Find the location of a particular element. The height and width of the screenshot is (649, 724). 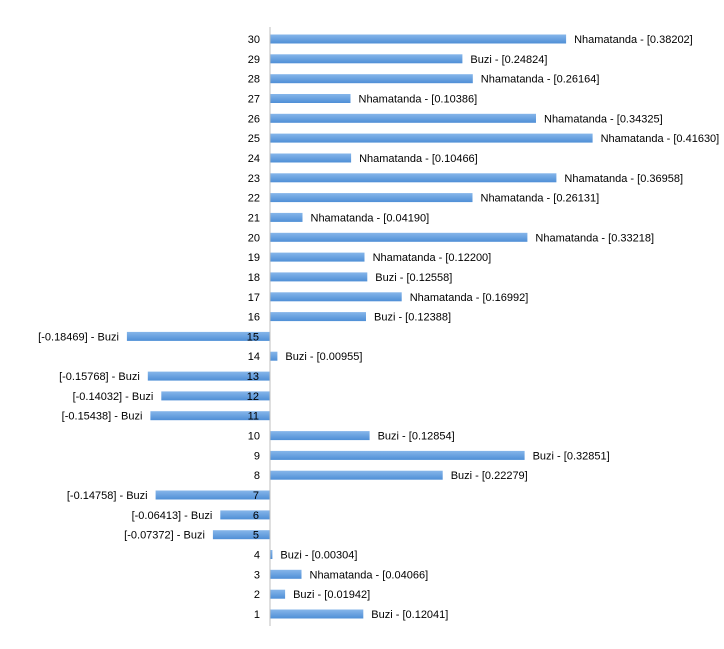

category-label-13: 13 is located at coordinates (253, 377).